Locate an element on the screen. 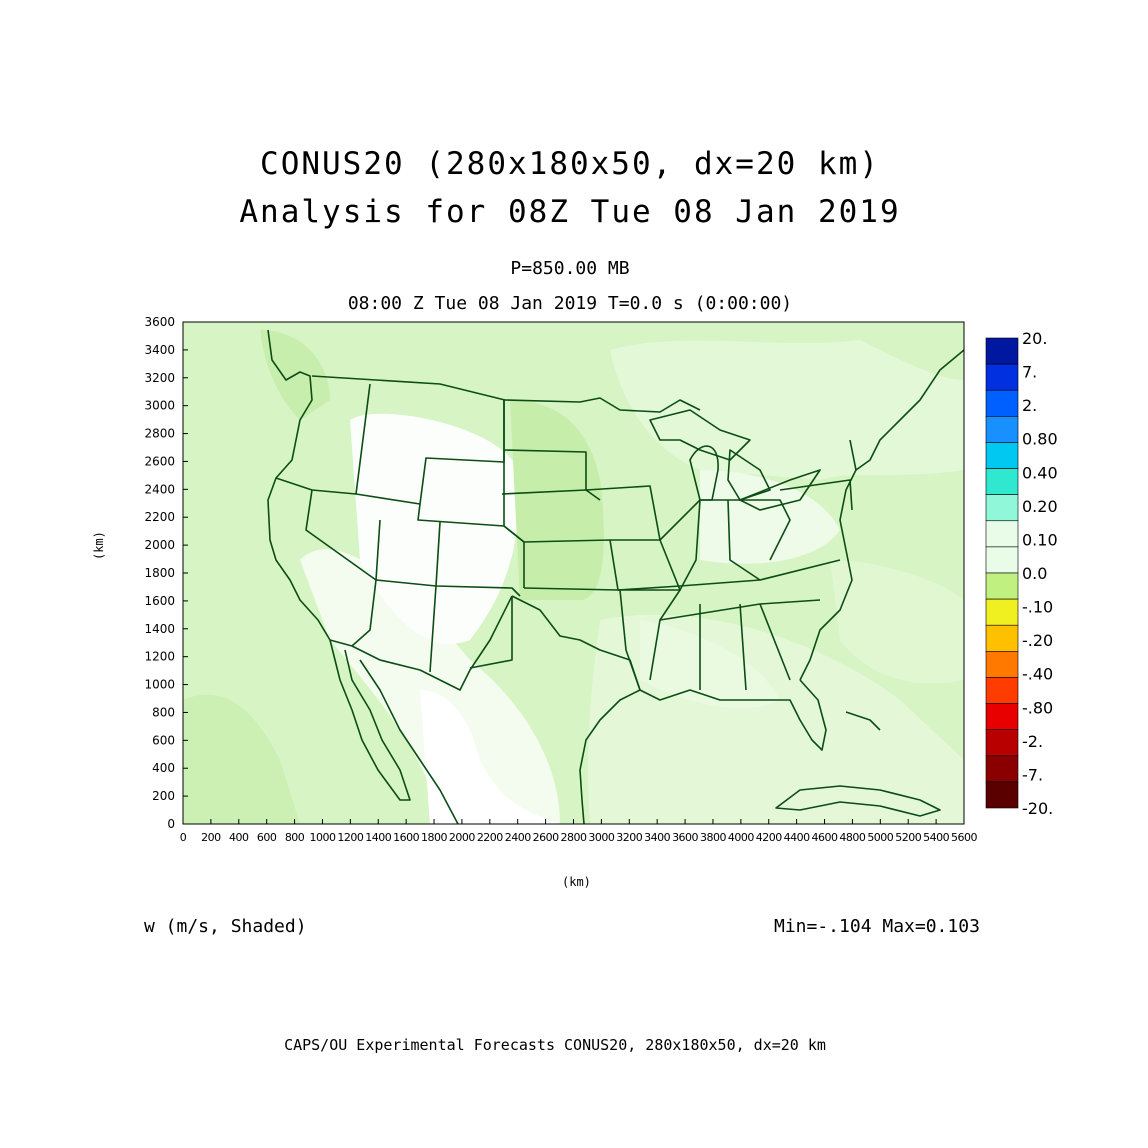  y-tick-label: 1600 is located at coordinates (159, 601).